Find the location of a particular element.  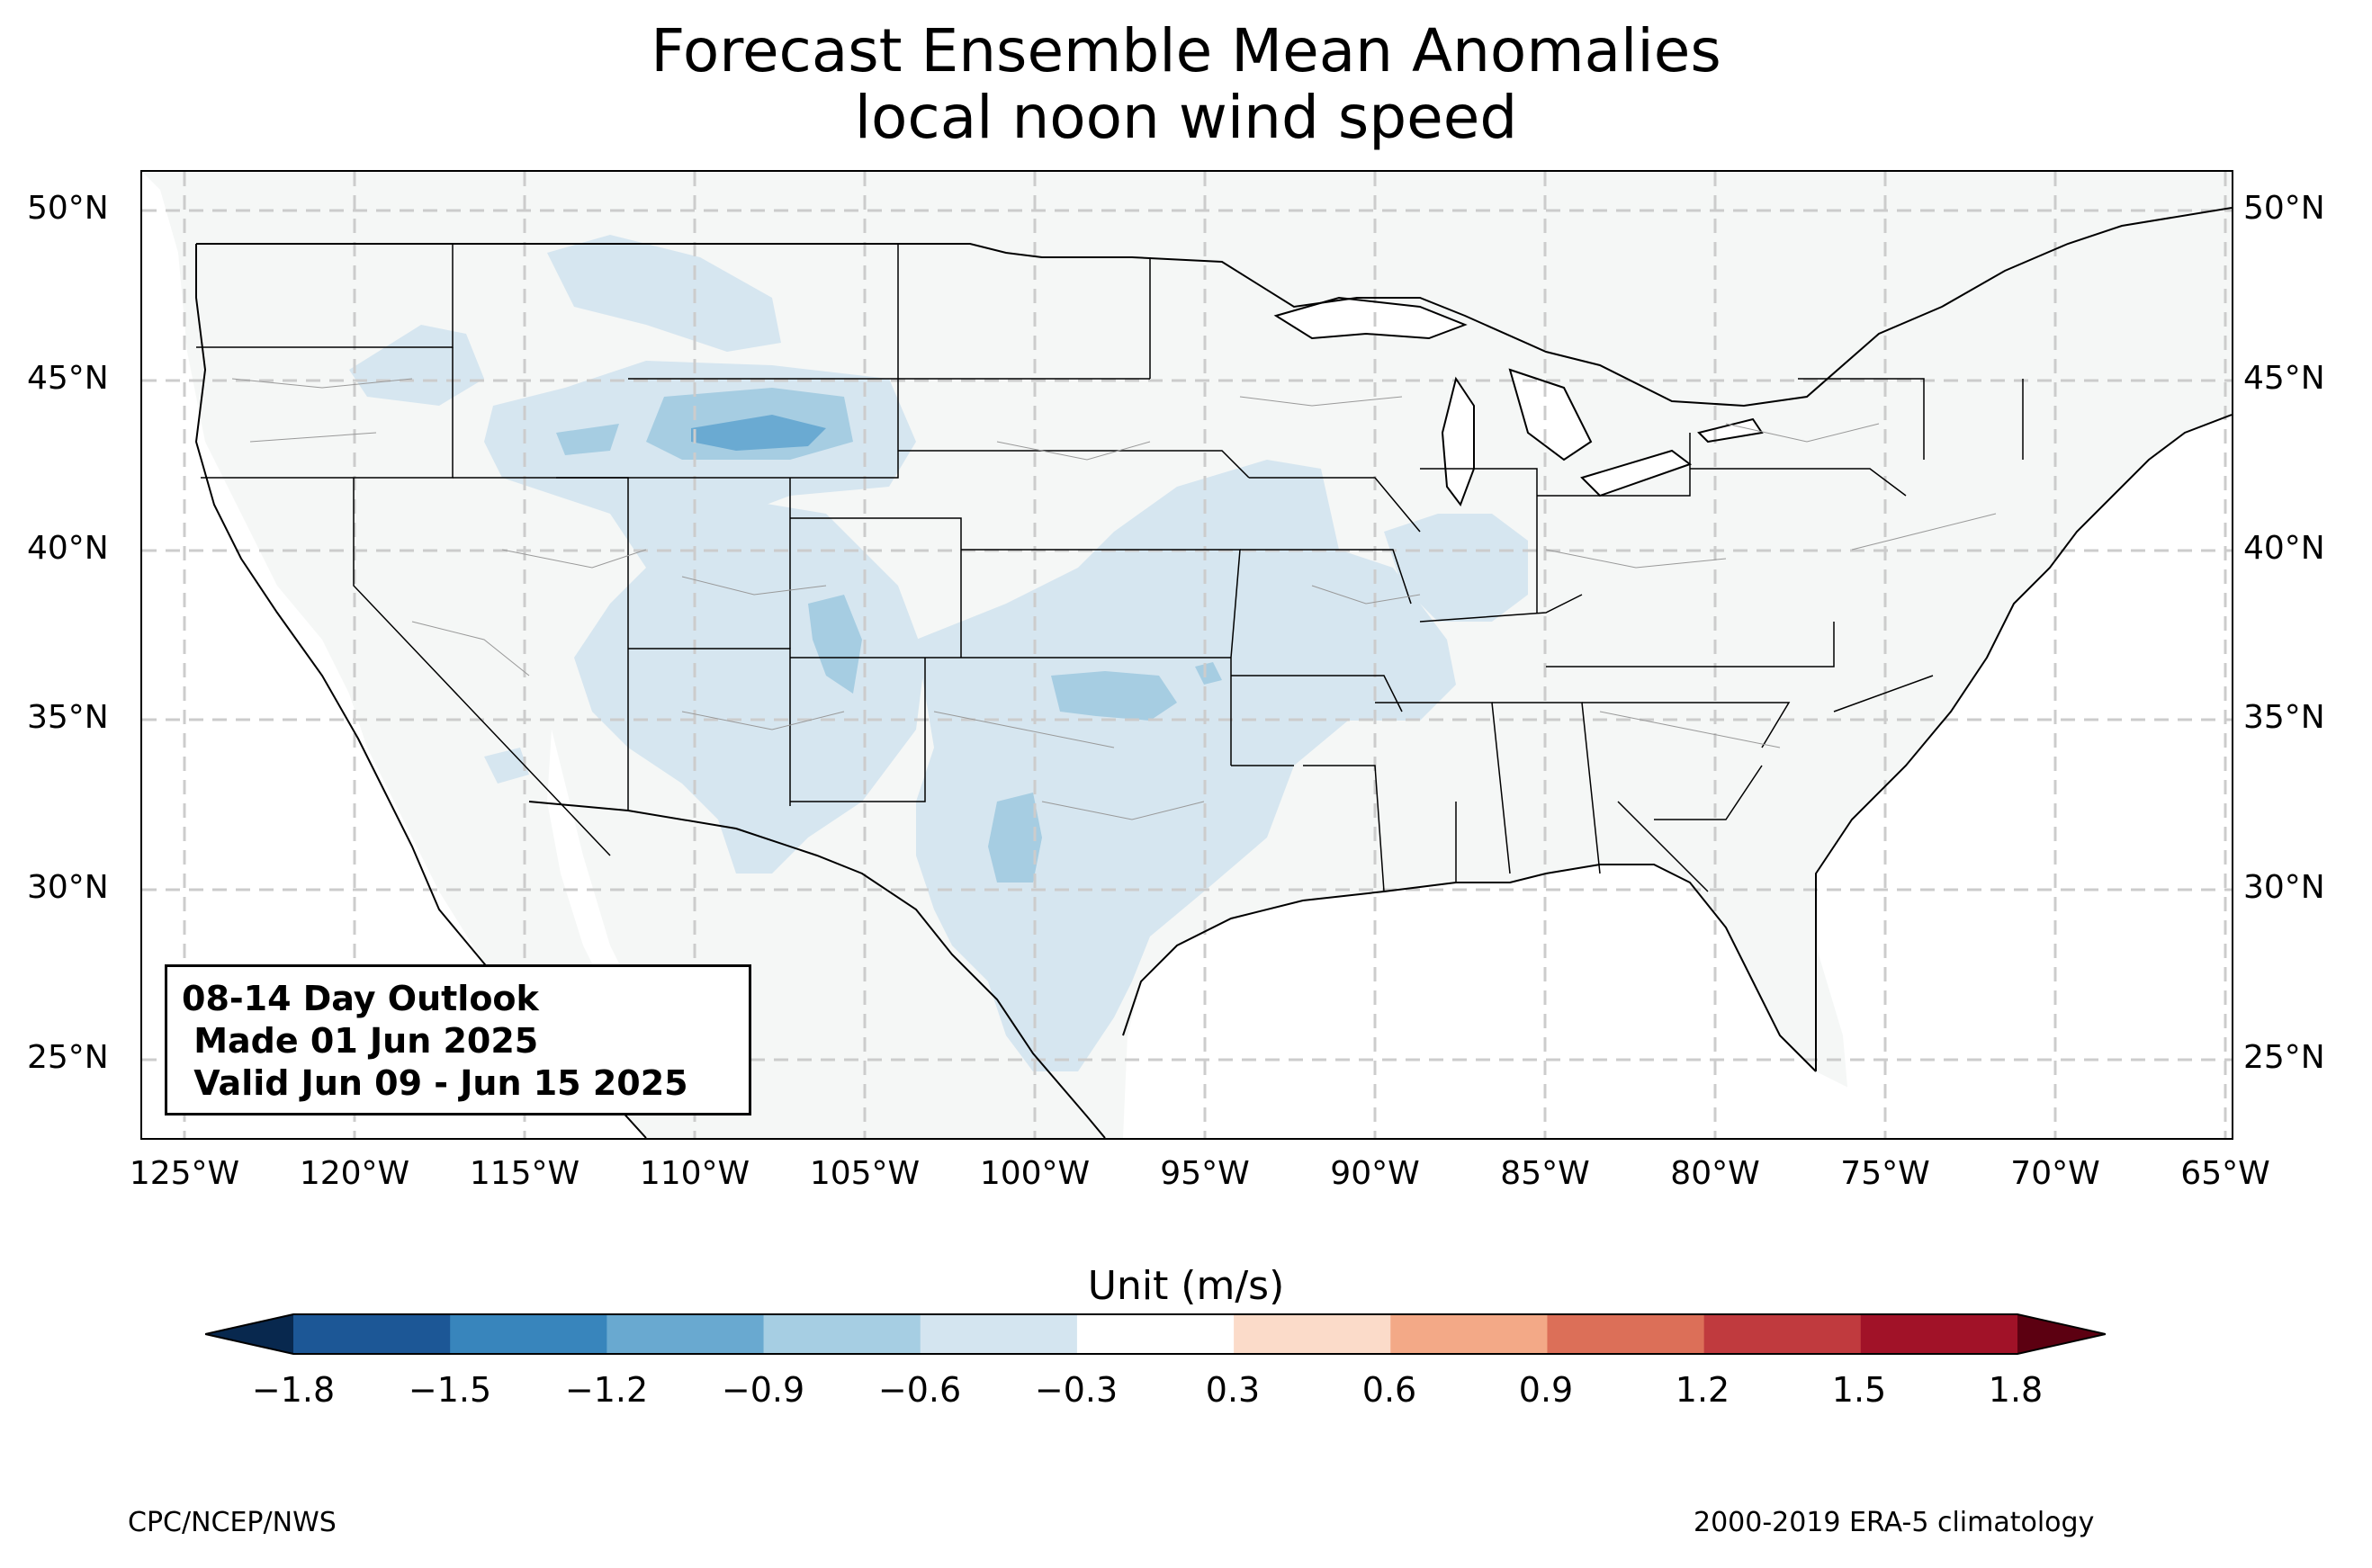

lon-label: 65°W is located at coordinates (2225, 1173).